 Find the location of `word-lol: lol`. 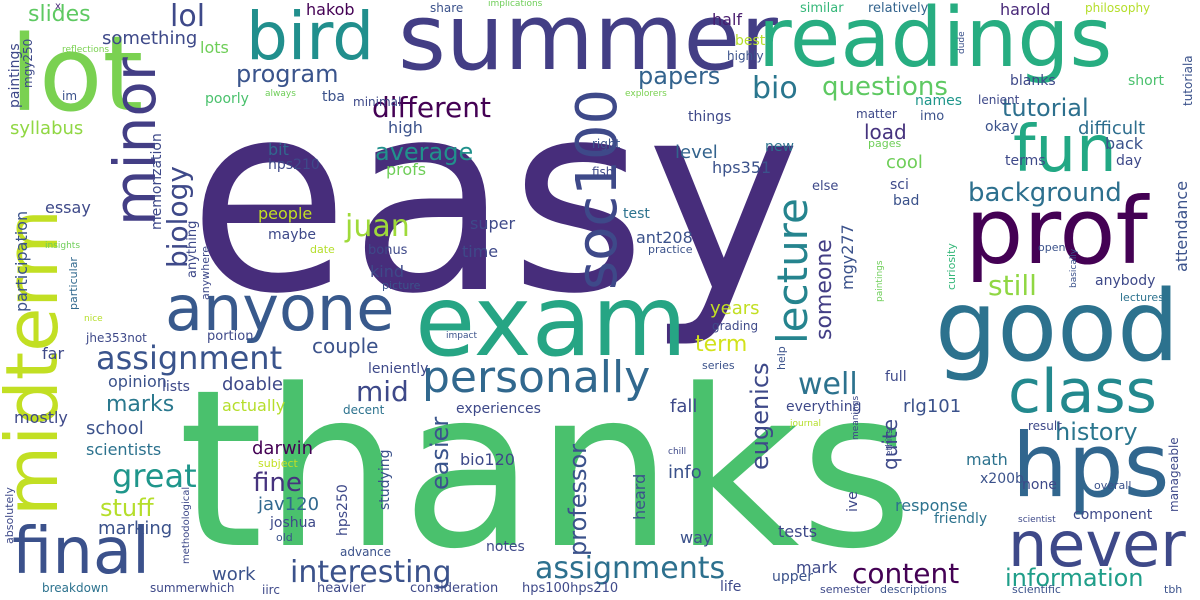

word-lol: lol is located at coordinates (188, 17).